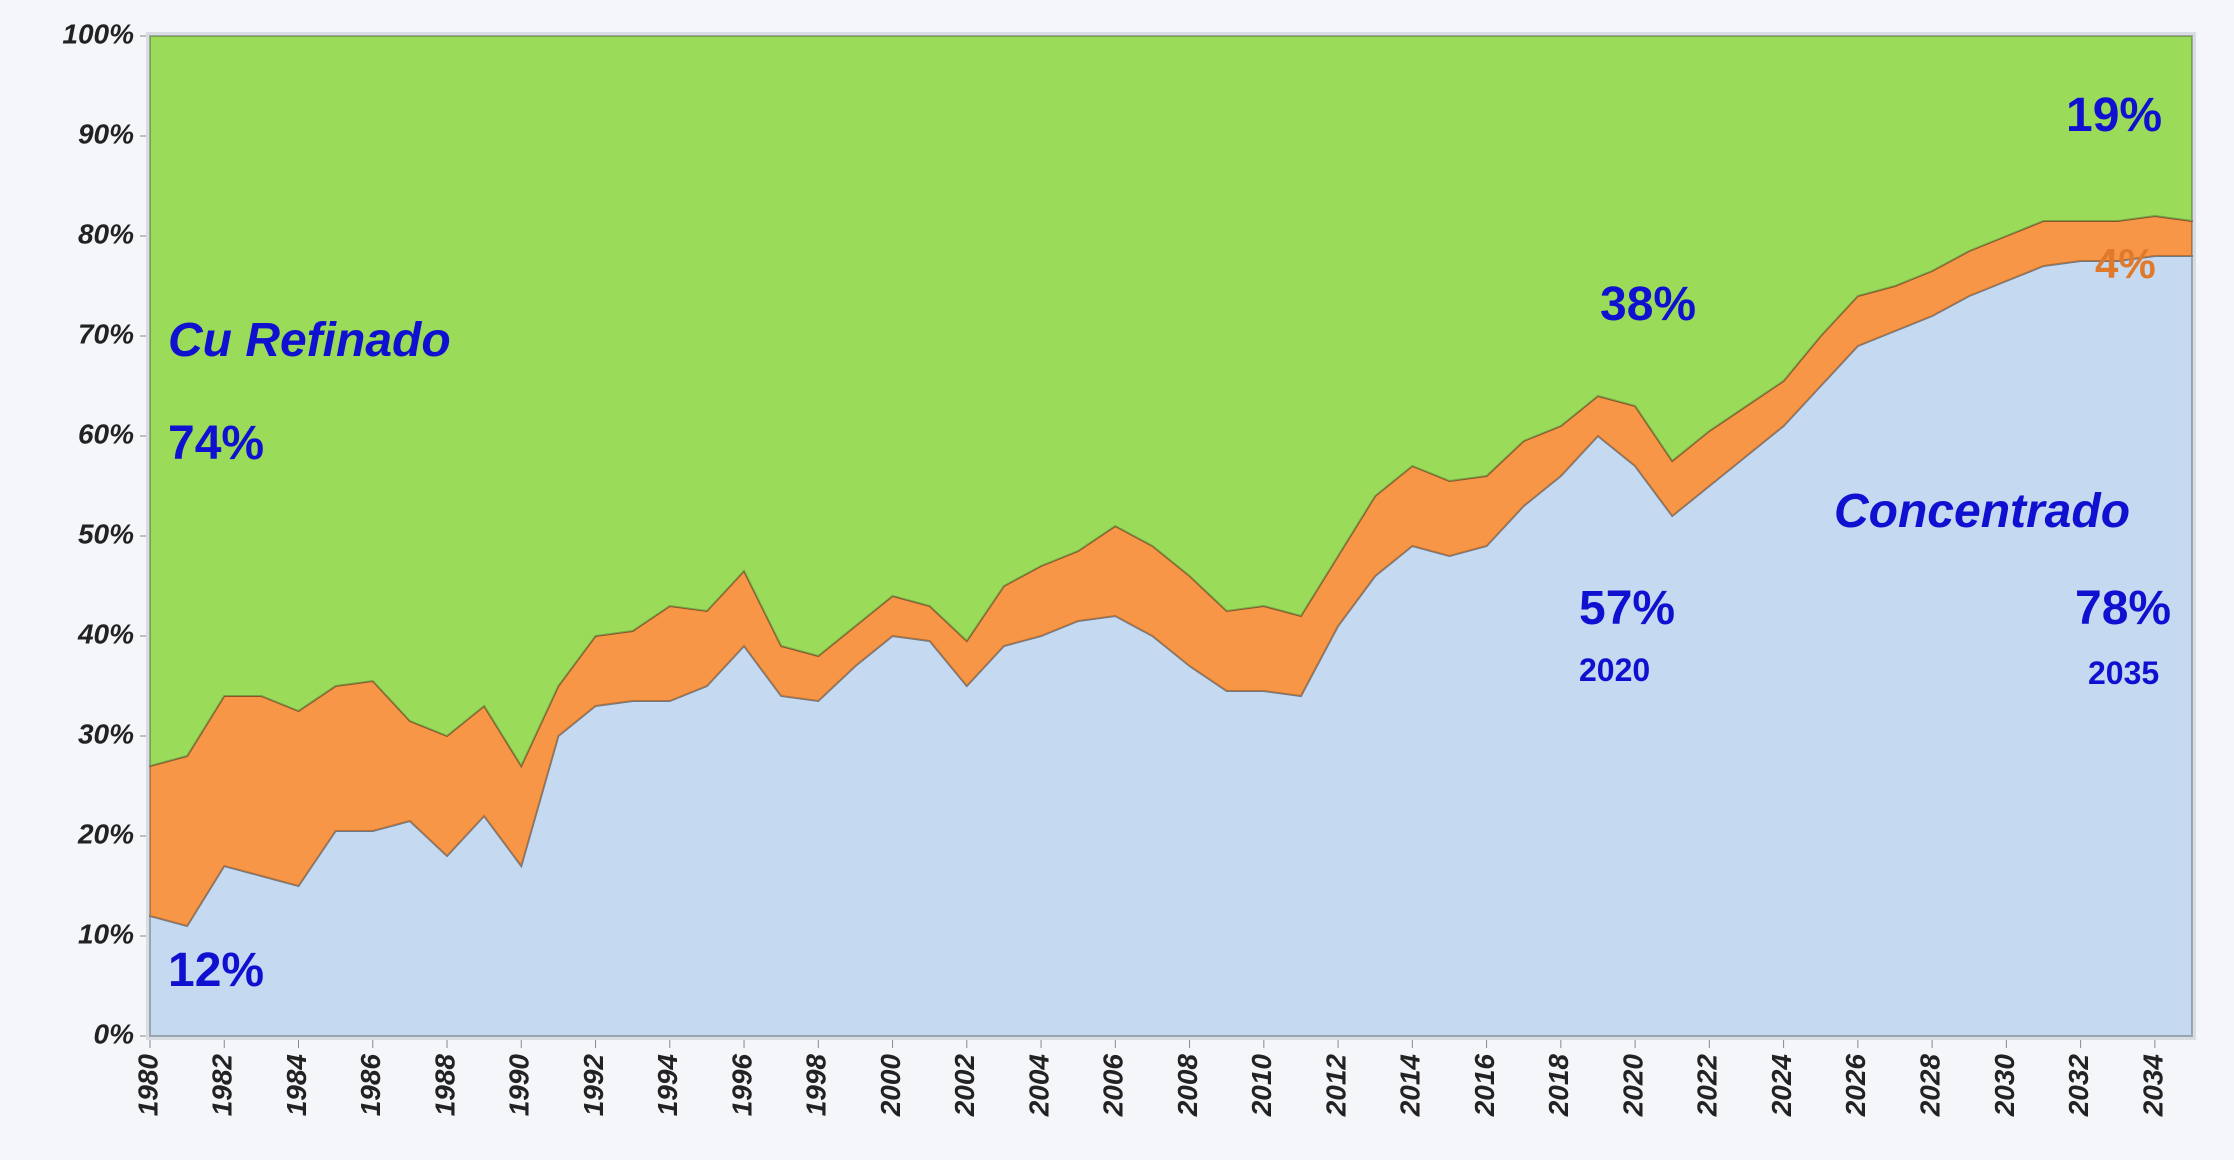  Describe the element at coordinates (741, 1085) in the screenshot. I see `x-tick-label: 1996` at that location.